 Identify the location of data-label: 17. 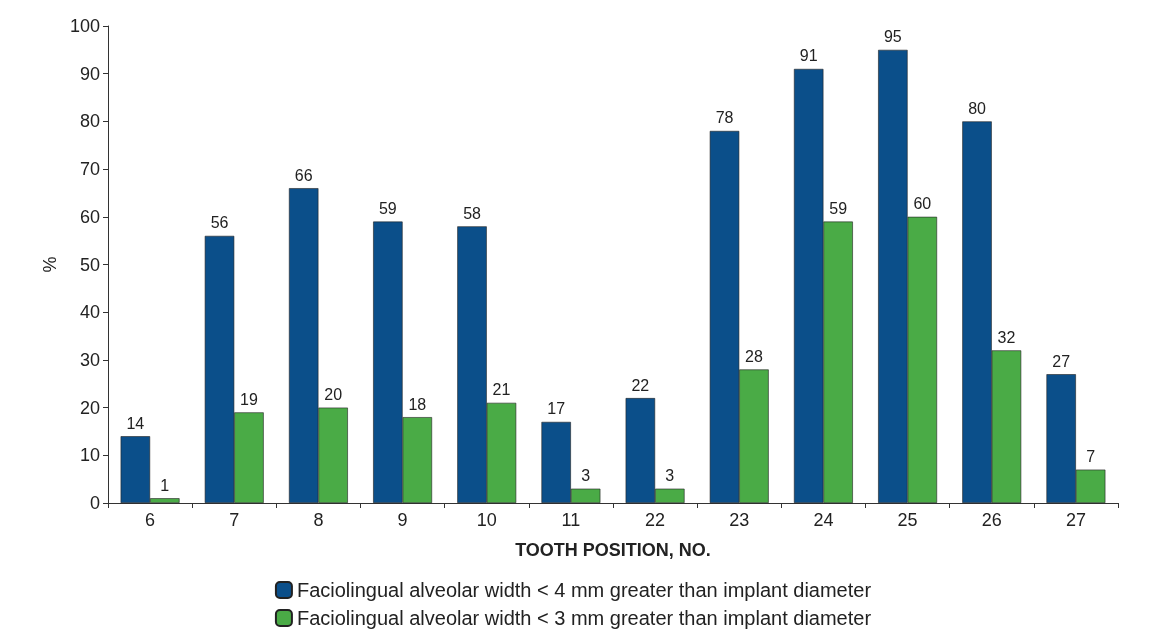
(556, 409).